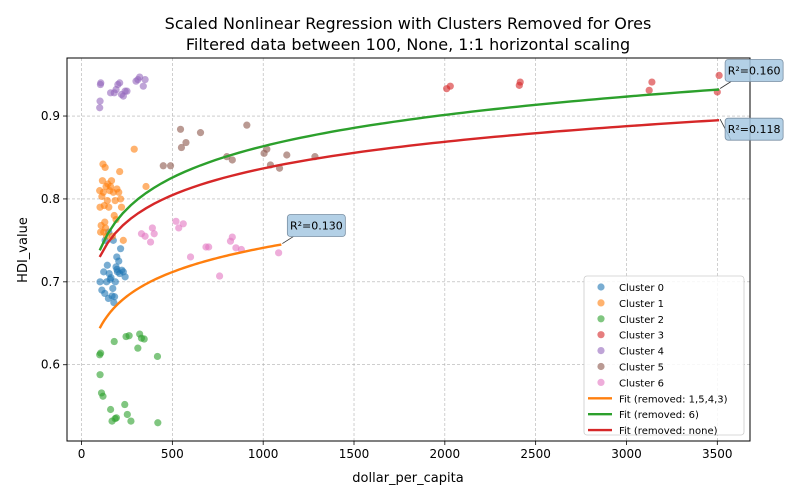 This screenshot has height=504, width=800. What do you see at coordinates (407, 478) in the screenshot?
I see `x-axis-label: dollar_per_capita` at bounding box center [407, 478].